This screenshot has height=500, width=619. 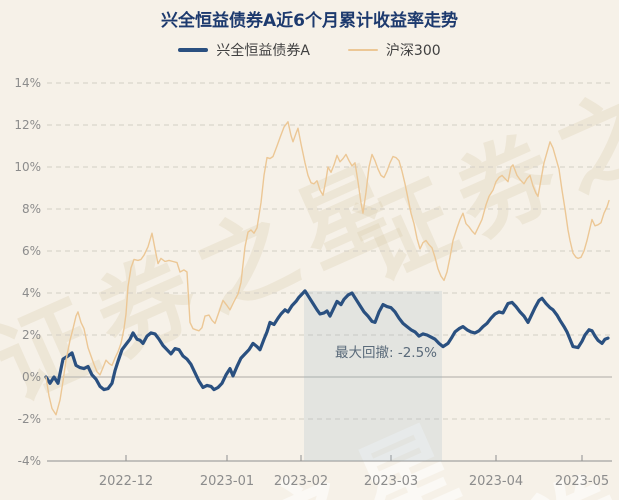 I want to click on legend-item-fund: 兴全恒益债券A, so click(x=244, y=50).